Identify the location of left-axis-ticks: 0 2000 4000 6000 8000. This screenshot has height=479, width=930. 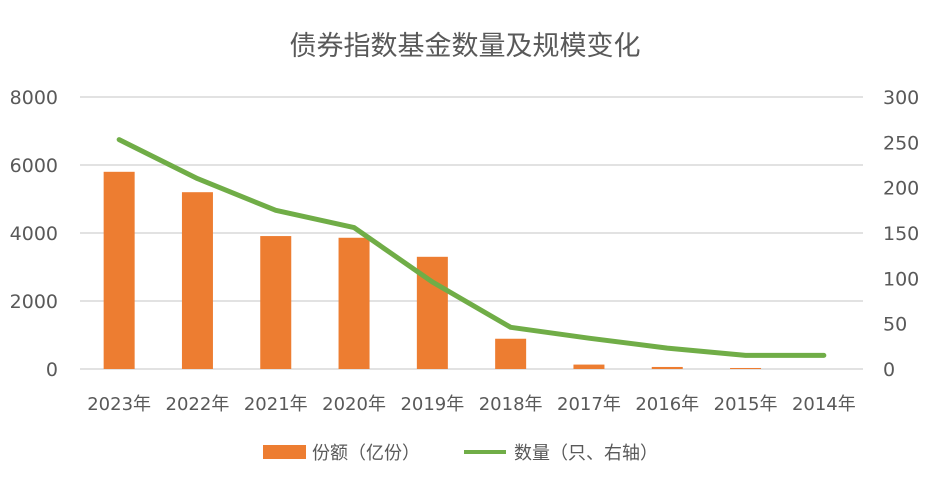
(34, 234).